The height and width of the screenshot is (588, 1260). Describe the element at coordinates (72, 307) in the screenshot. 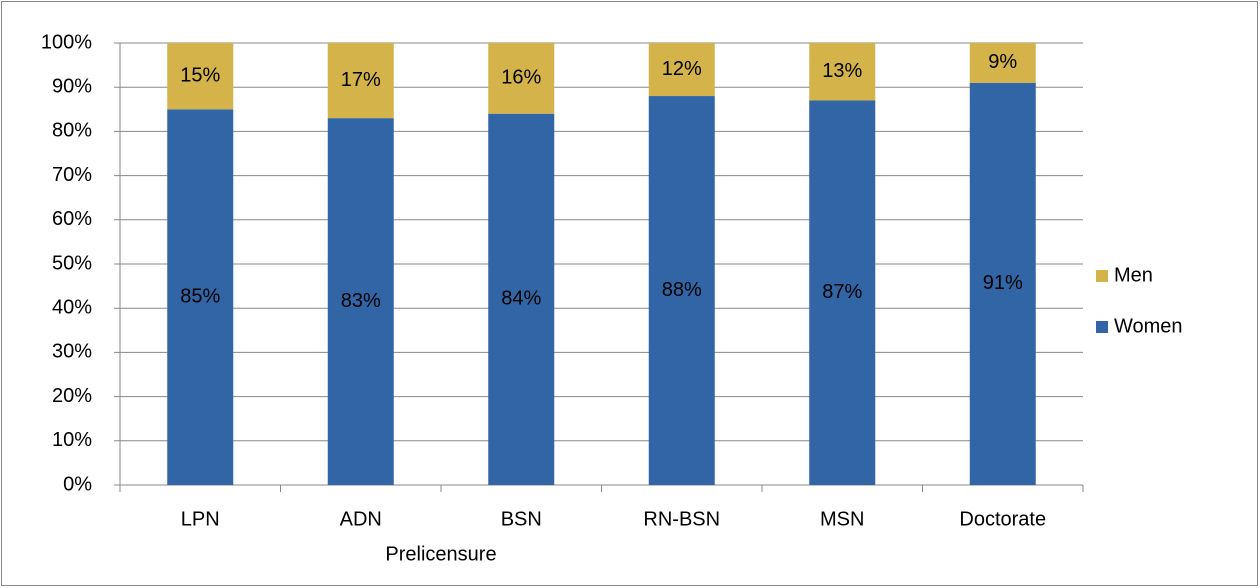

I see `y-tick-label: 40%` at that location.